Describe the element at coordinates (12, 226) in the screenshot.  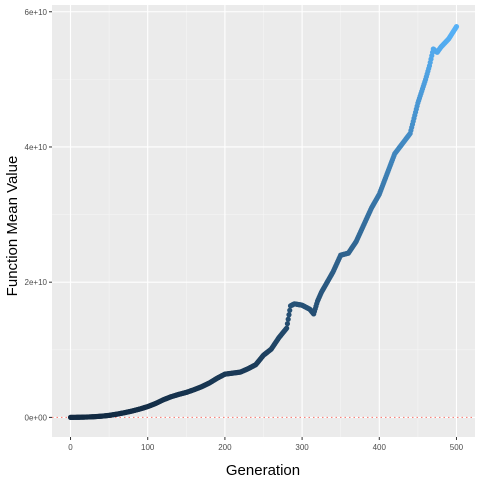
I see `y-axis-title: Function Mean Value` at that location.